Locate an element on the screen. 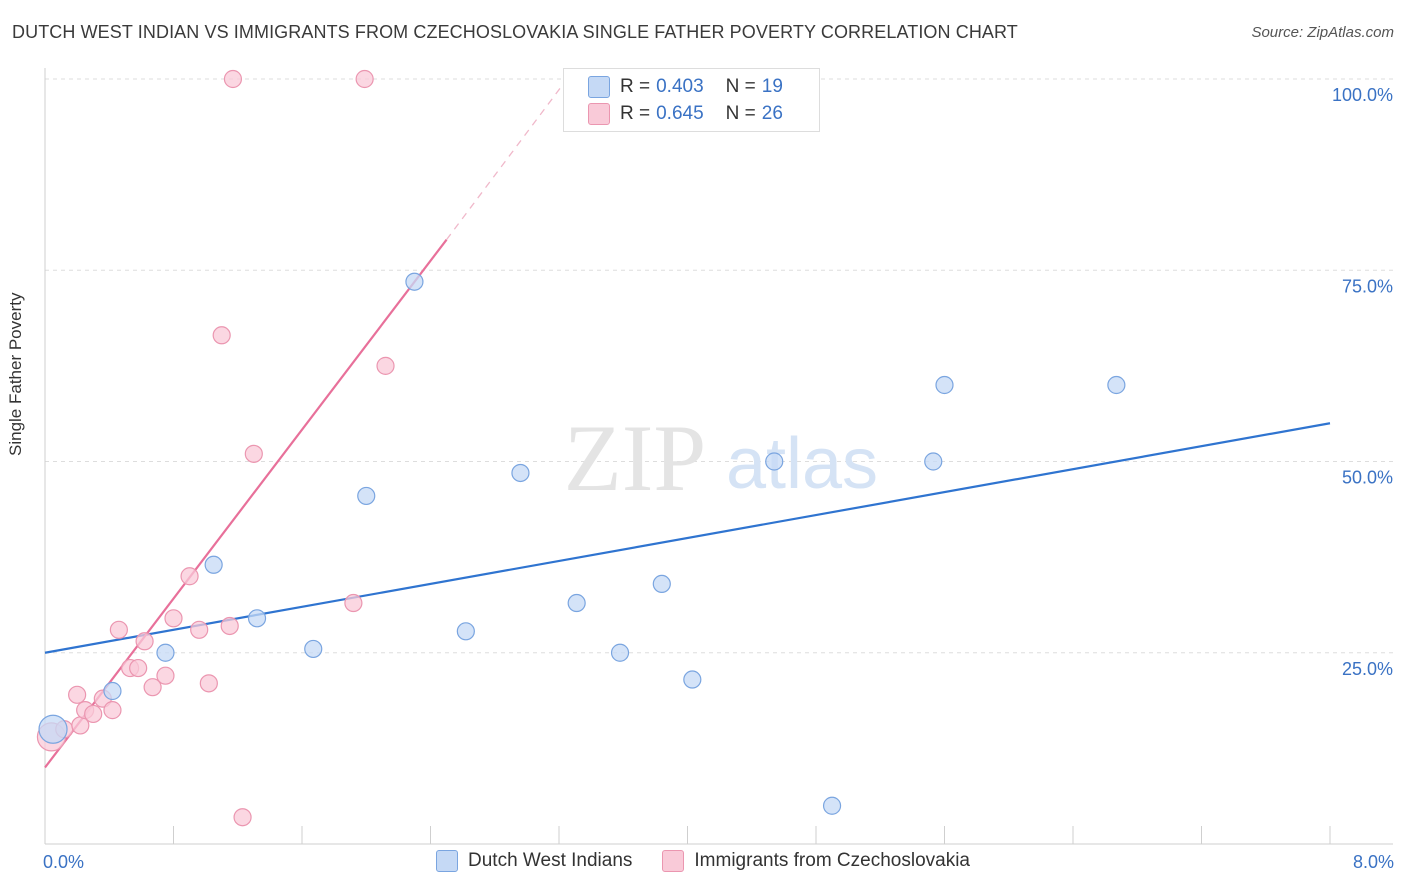 The height and width of the screenshot is (892, 1406). stats-r-value: 0.403 is located at coordinates (680, 86).